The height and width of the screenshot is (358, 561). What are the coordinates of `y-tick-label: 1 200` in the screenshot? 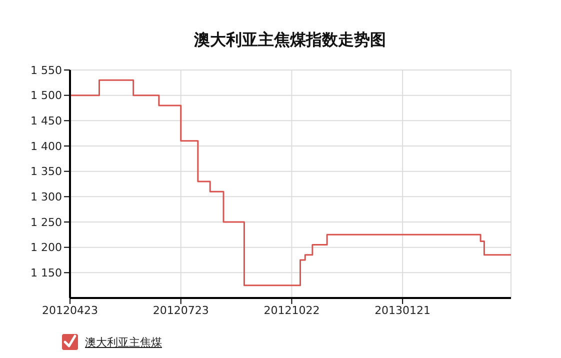 It's located at (46, 247).